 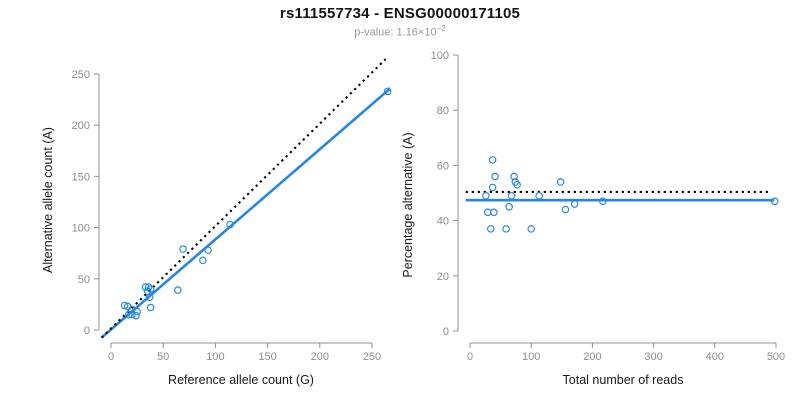 I want to click on figure-subtitle: p-value: 1.16×10−2, so click(x=400, y=31).